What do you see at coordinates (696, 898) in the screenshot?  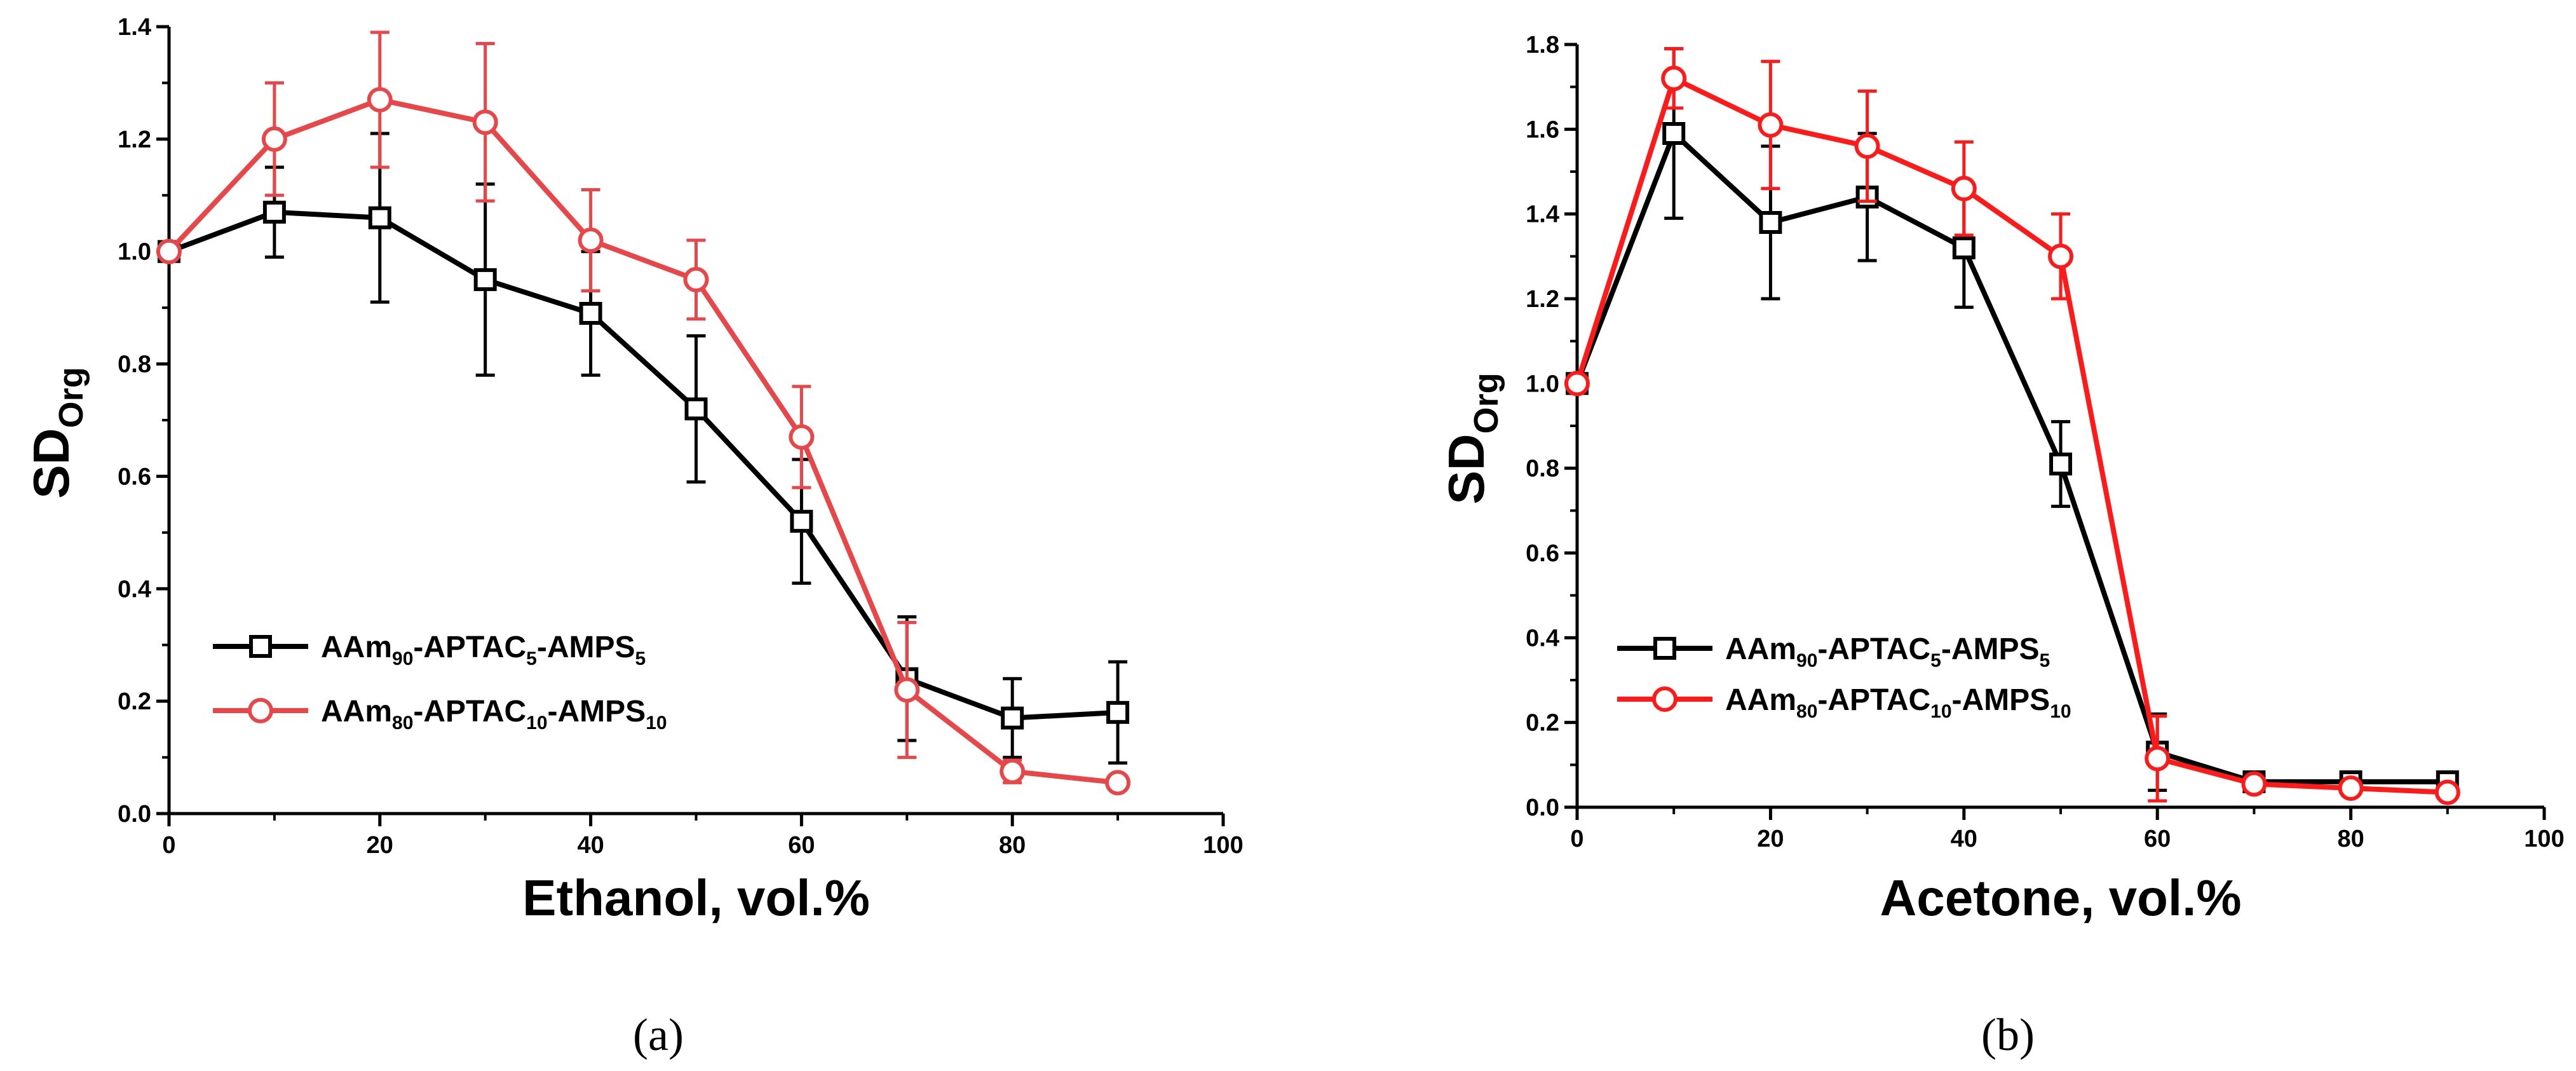 I see `x-axis-title: Ethanol, vol.%` at bounding box center [696, 898].